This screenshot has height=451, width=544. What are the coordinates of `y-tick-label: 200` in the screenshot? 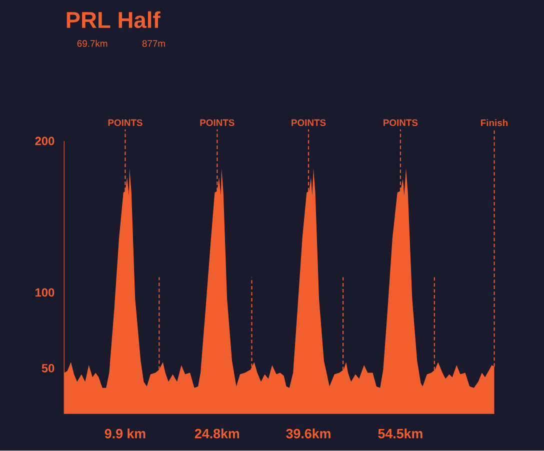 It's located at (44, 141).